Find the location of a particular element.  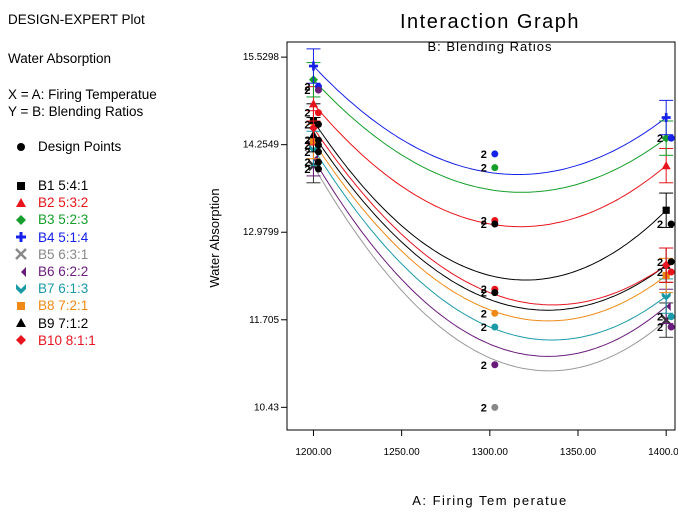

chart-subtitle: B: Blending Ratios is located at coordinates (490, 46).